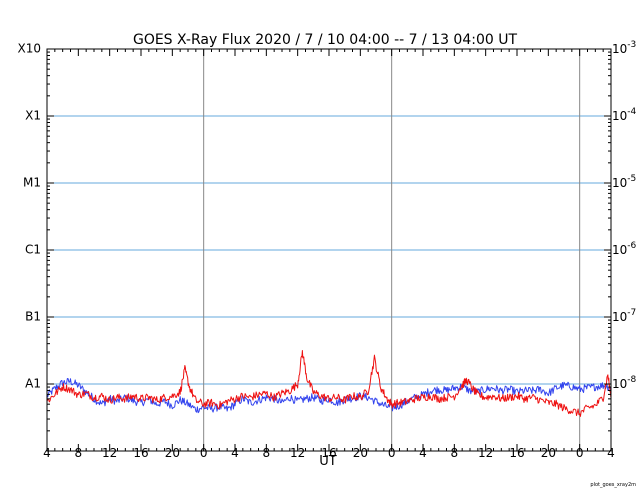 Image resolution: width=640 pixels, height=500 pixels. Describe the element at coordinates (32, 183) in the screenshot. I see `left-axis-label: M1` at that location.